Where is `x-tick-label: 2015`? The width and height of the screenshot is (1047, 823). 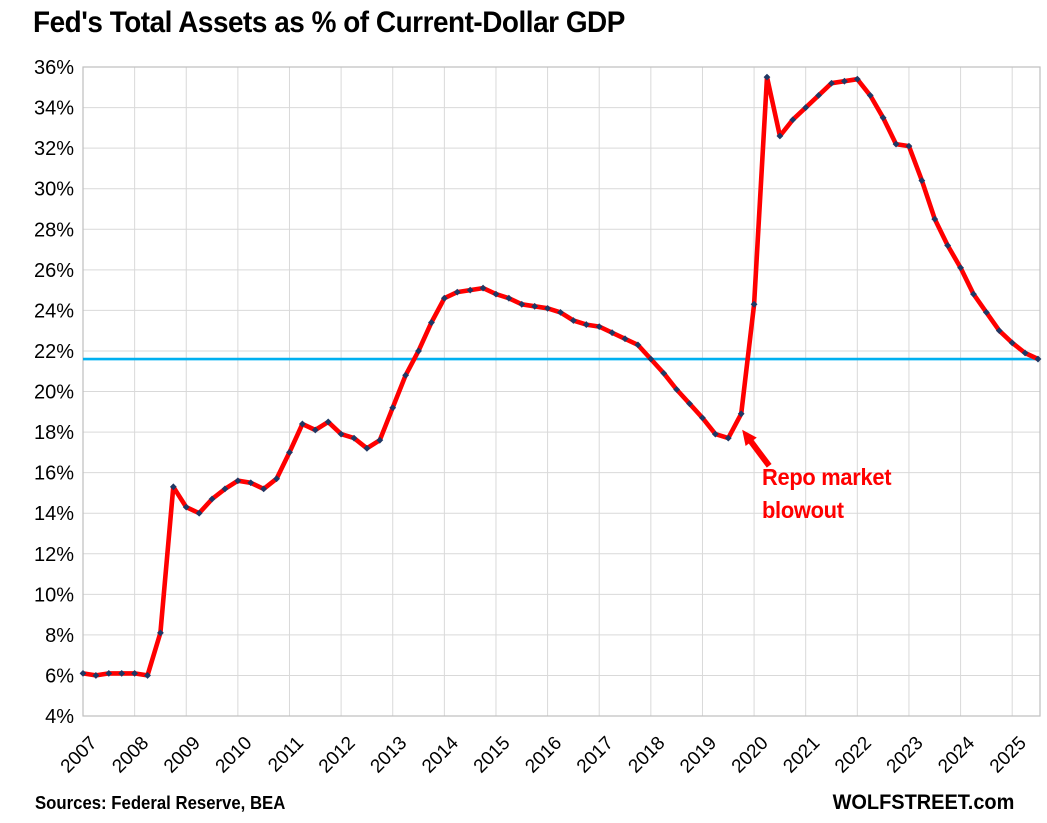 x-tick-label: 2015 is located at coordinates (492, 755).